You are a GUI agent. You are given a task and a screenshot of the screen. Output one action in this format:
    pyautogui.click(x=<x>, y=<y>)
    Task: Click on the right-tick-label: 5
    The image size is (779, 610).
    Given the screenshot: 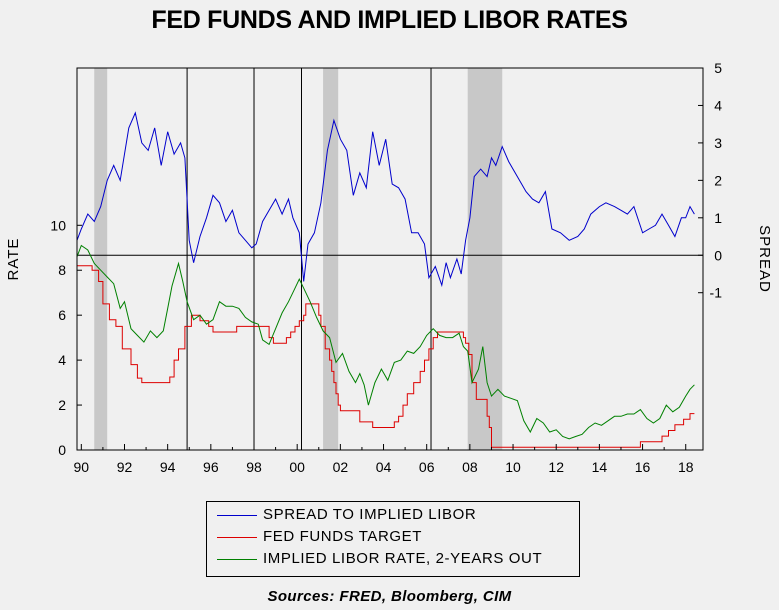 What is the action you would take?
    pyautogui.click(x=718, y=68)
    